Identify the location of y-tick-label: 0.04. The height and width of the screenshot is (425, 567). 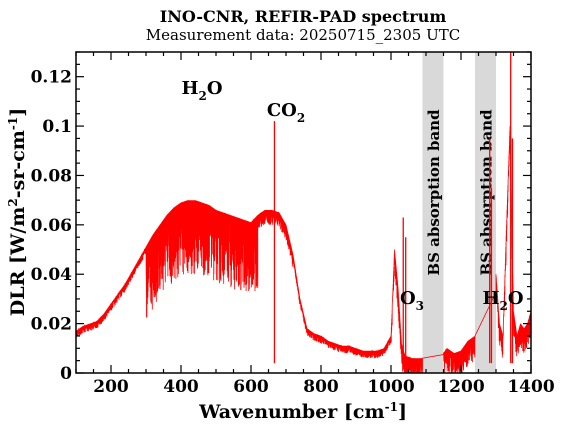
(52, 275).